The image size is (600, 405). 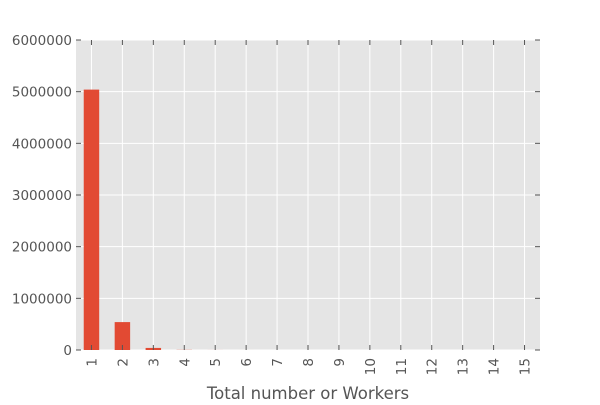 I want to click on x-tick-label: 4, so click(x=185, y=362).